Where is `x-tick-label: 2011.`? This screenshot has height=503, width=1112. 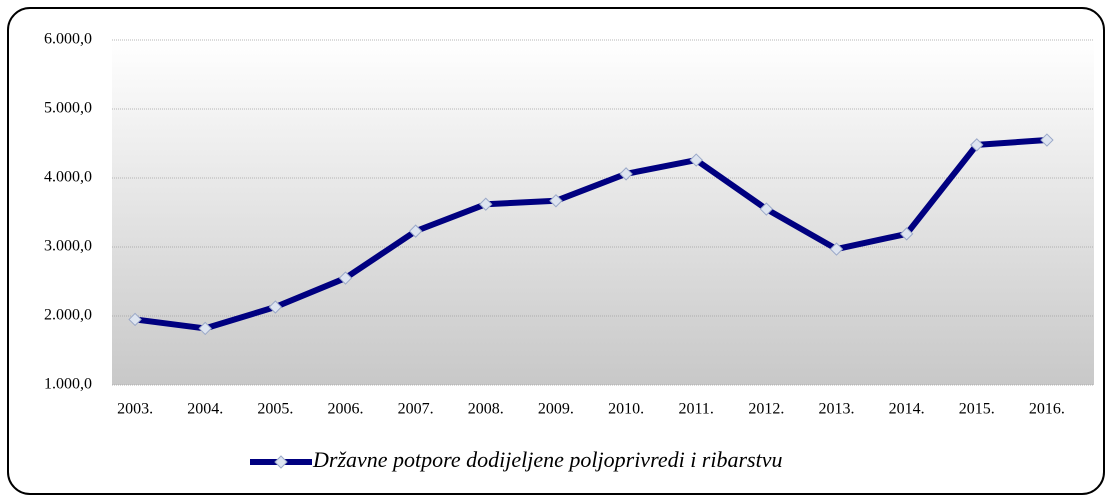 x-tick-label: 2011. is located at coordinates (696, 409).